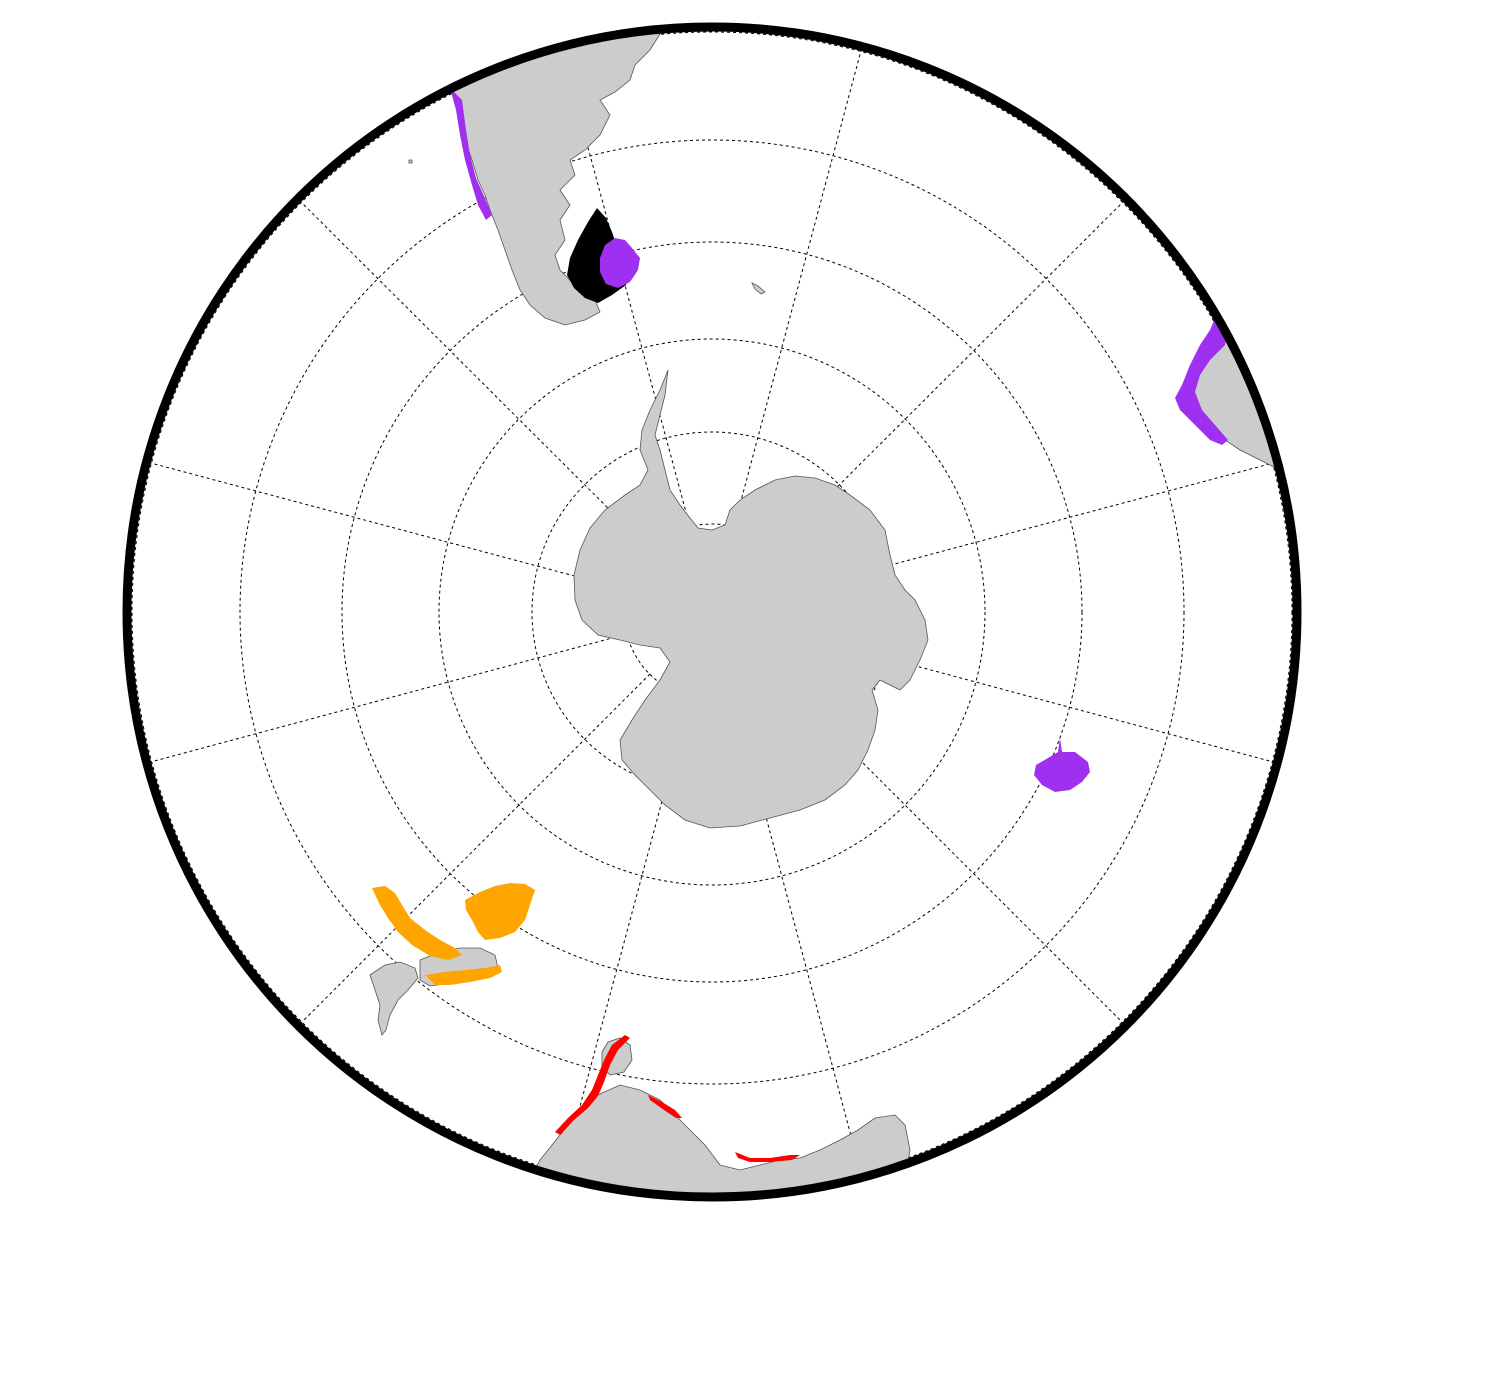 This screenshot has width=1500, height=1379. What do you see at coordinates (751, 599) in the screenshot?
I see `antarctica-landmass` at bounding box center [751, 599].